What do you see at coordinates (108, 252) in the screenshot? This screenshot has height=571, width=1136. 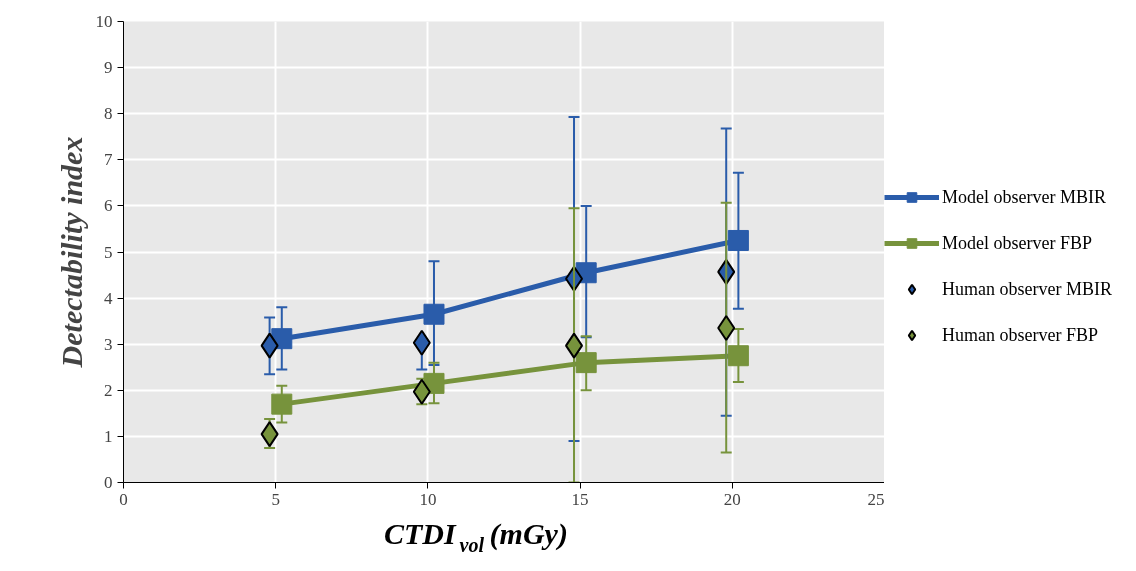 I see `y-tick-label: 5` at bounding box center [108, 252].